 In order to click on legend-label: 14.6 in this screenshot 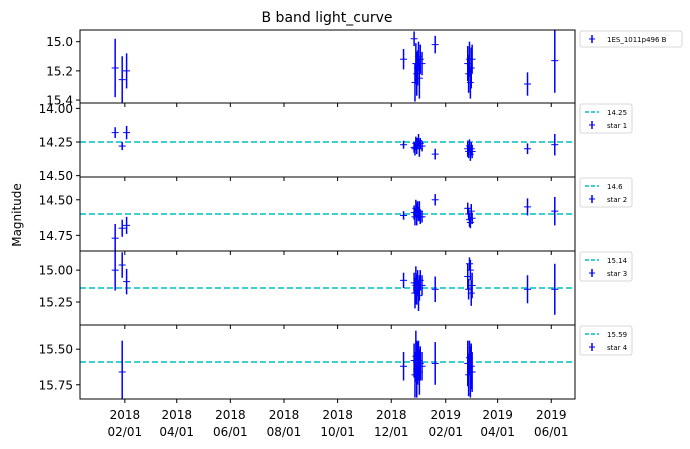, I will do `click(615, 187)`.